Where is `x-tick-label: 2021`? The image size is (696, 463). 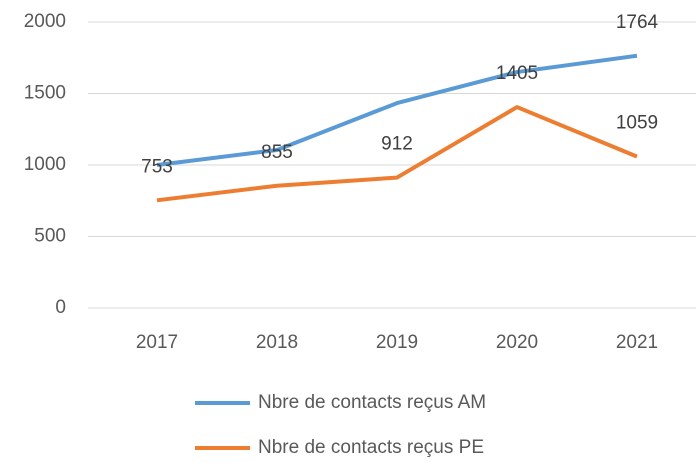 x-tick-label: 2021 is located at coordinates (637, 342).